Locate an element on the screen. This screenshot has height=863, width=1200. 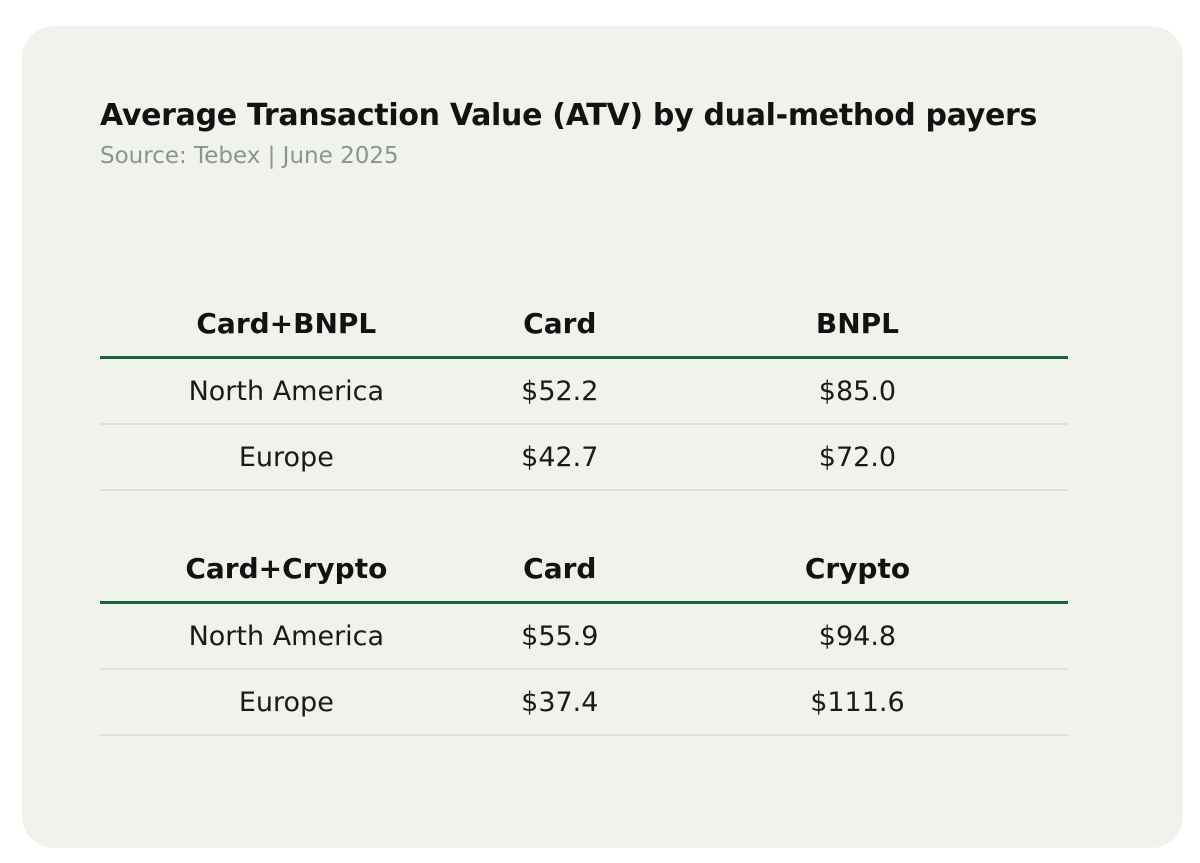
cell-value: $42.7 is located at coordinates (559, 457).